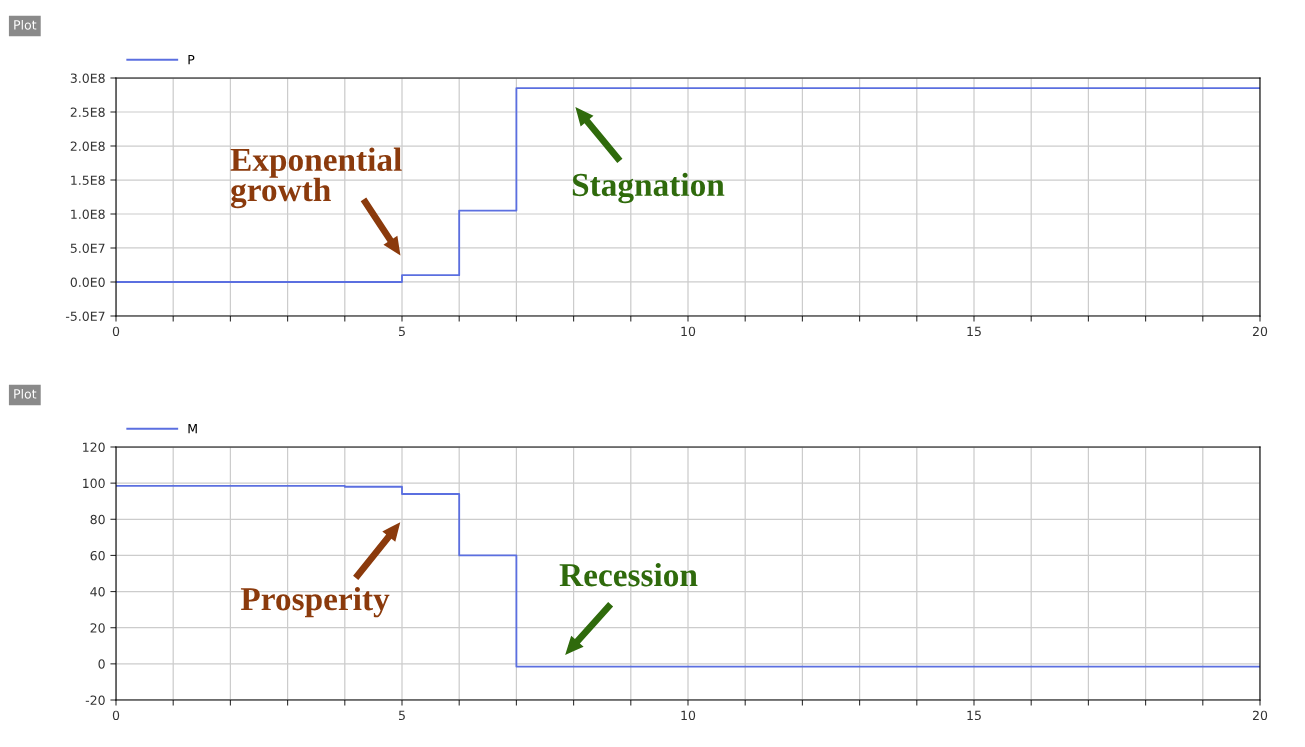 The height and width of the screenshot is (747, 1305). Describe the element at coordinates (87, 78) in the screenshot. I see `y-tick-label: 3.0E8` at that location.